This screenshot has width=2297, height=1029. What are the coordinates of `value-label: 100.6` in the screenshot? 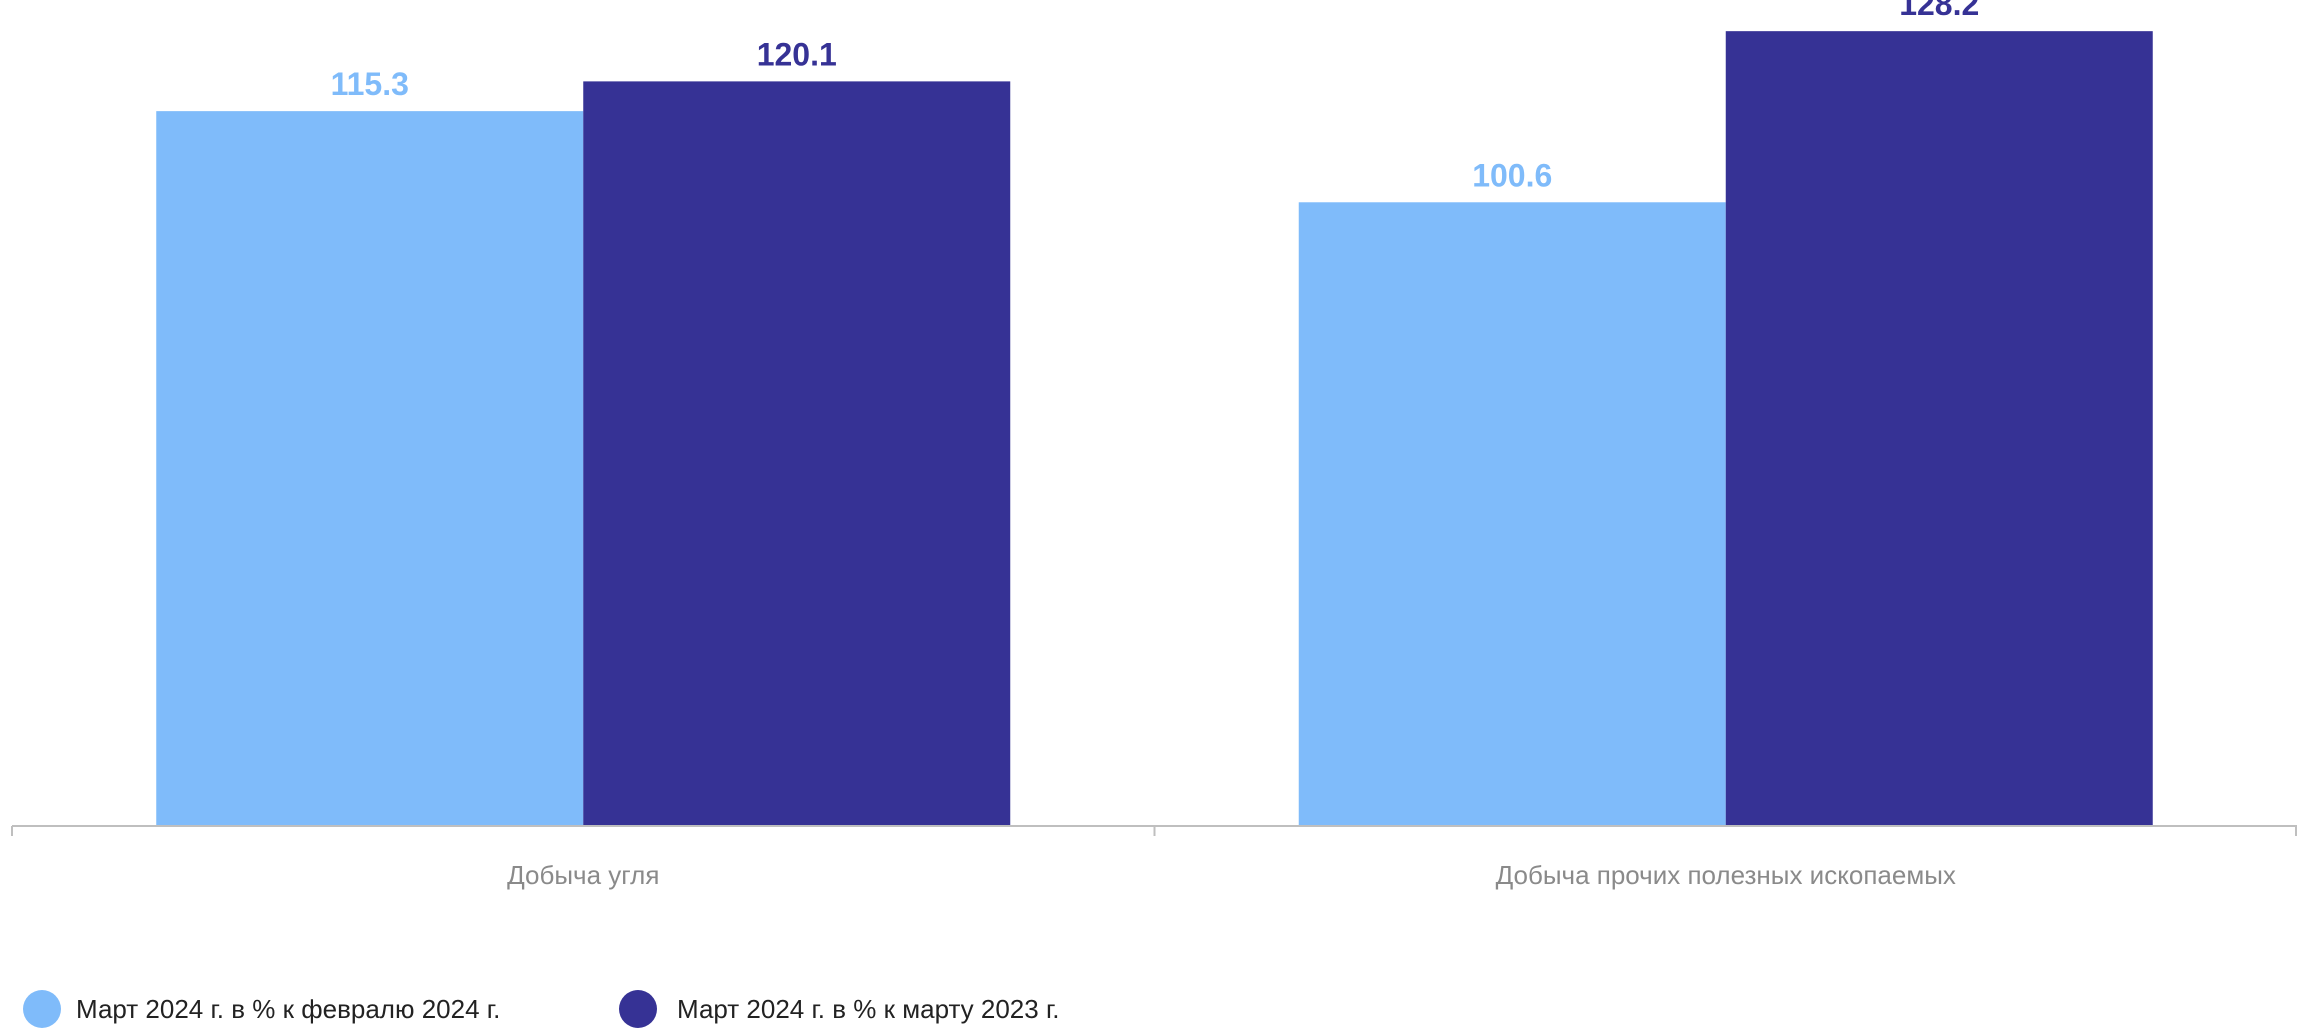 It's located at (1512, 175).